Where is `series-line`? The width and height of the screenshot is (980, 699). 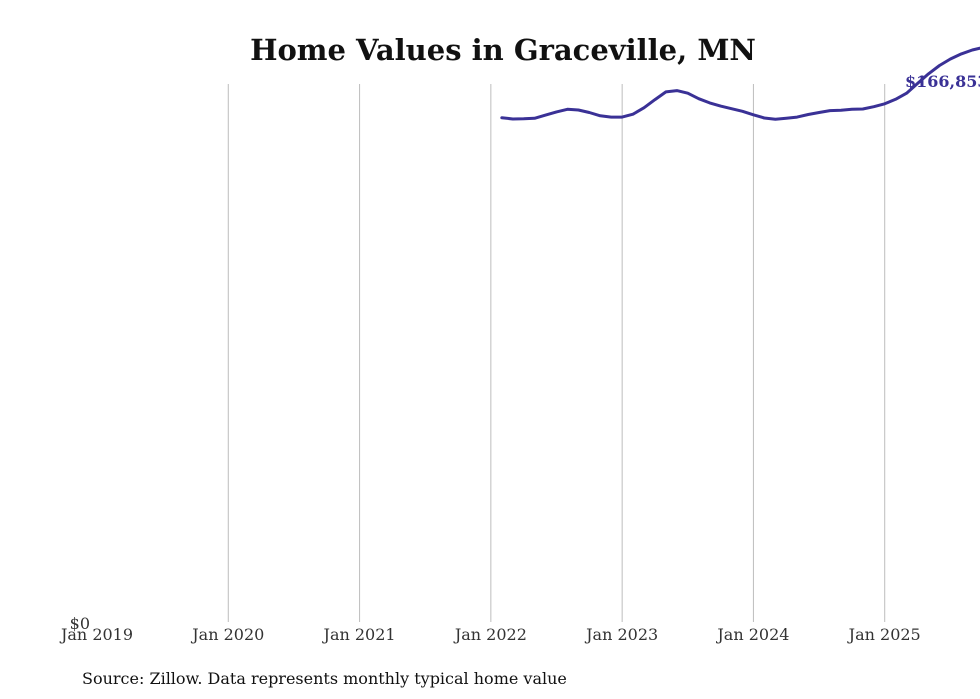 series-line is located at coordinates (740, 83).